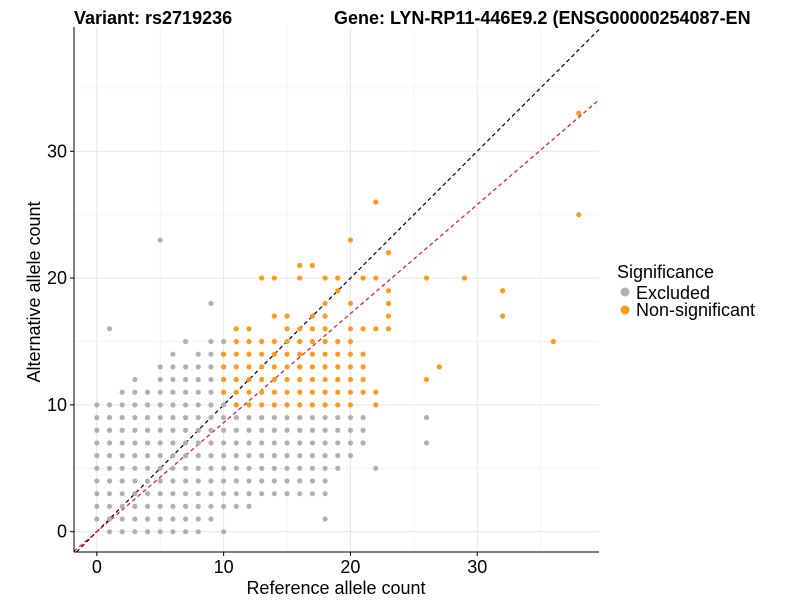 The image size is (800, 600). I want to click on x-tick-label: 30, so click(477, 567).